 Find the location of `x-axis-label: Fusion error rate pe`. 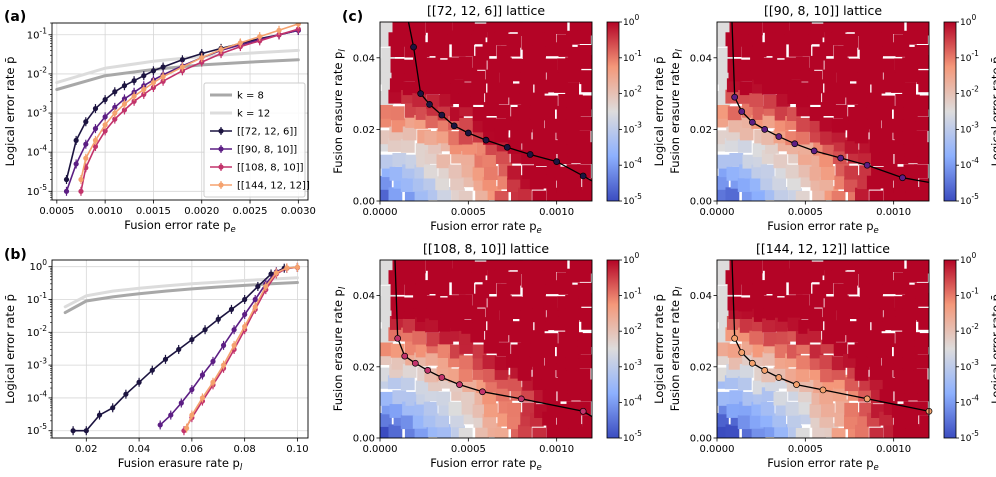

x-axis-label: Fusion error rate pe is located at coordinates (823, 464).